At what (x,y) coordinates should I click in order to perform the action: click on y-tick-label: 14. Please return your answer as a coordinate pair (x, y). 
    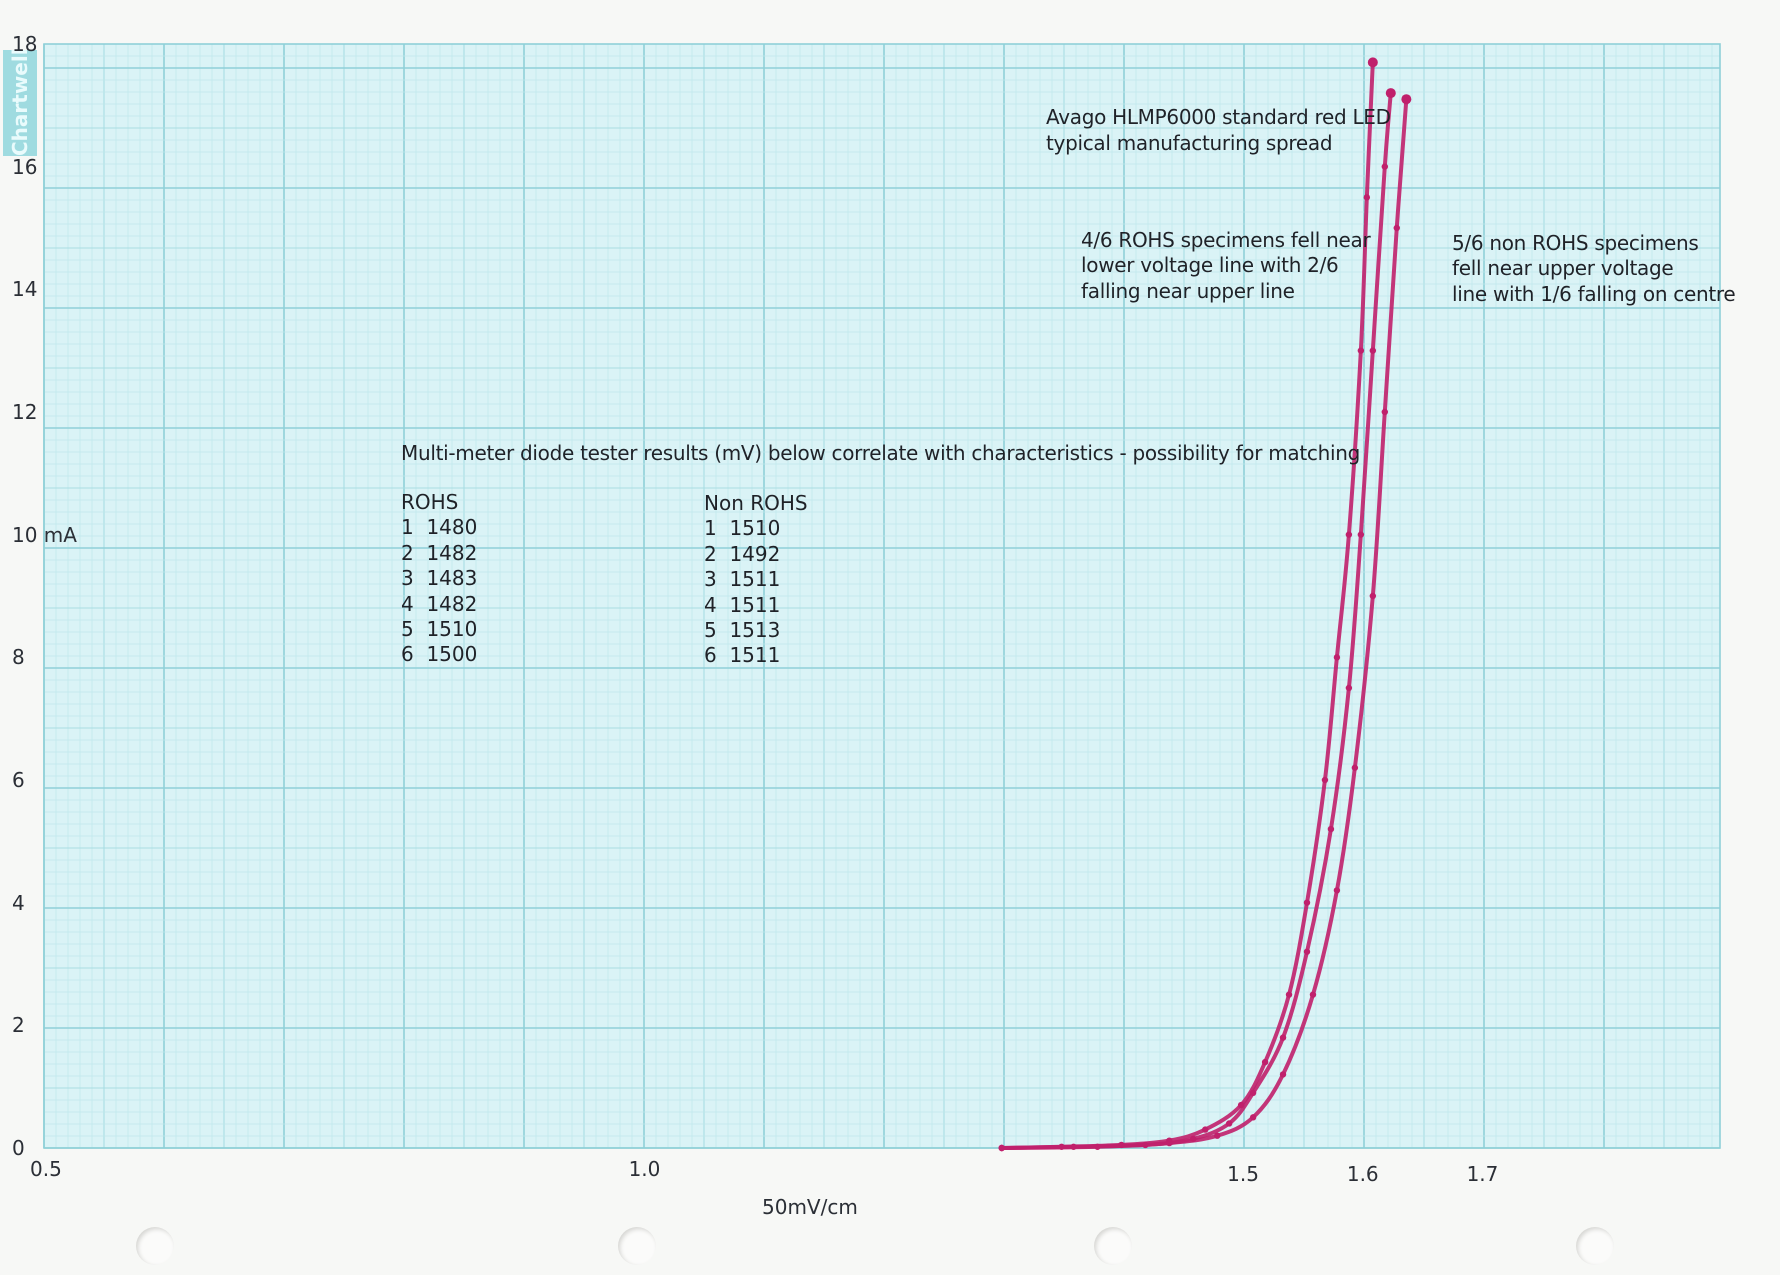
    Looking at the image, I should click on (25, 289).